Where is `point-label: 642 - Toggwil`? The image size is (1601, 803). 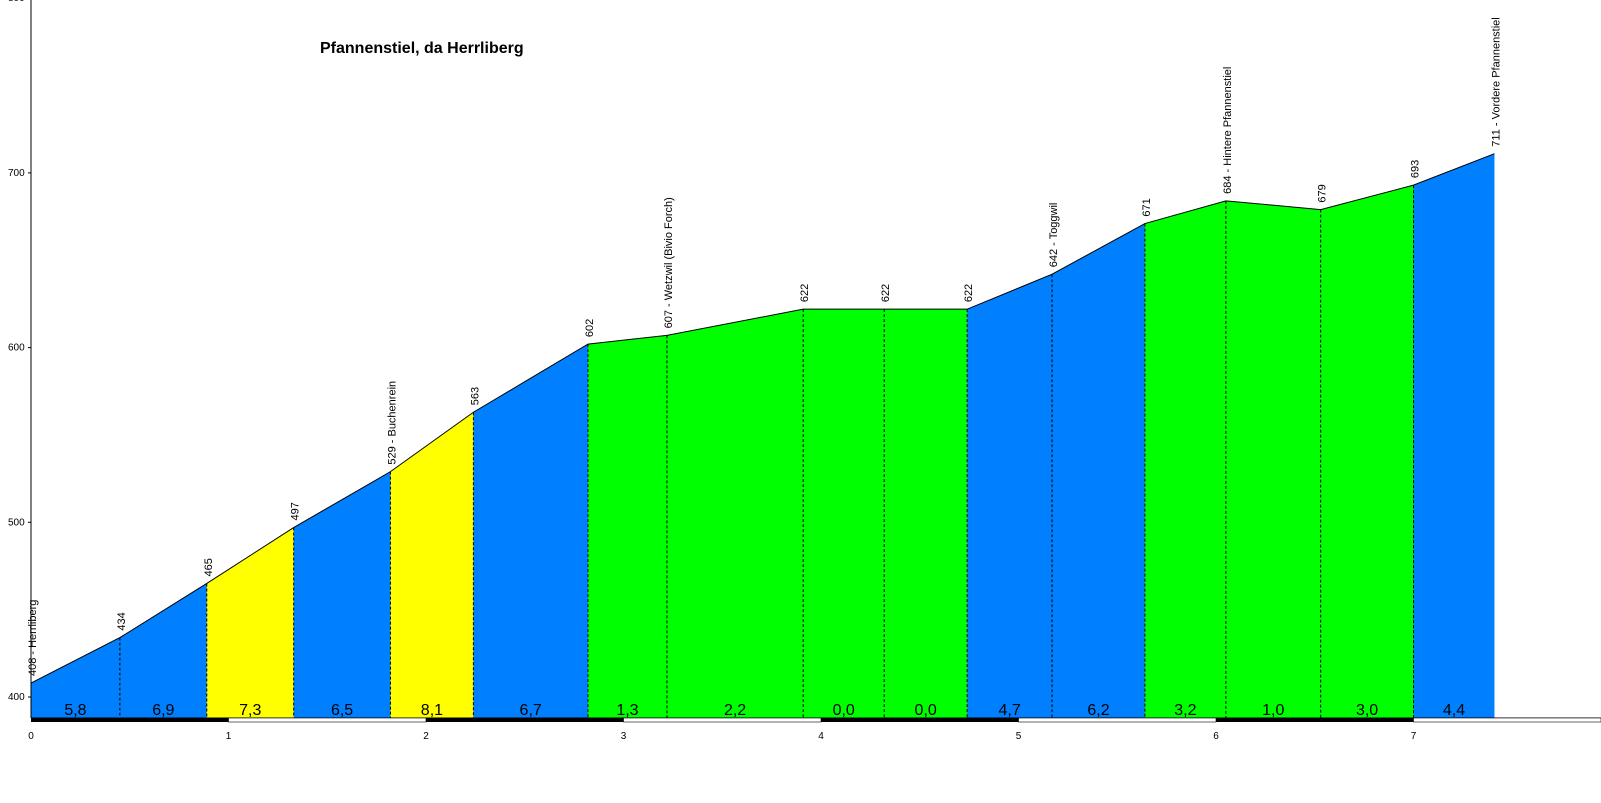
point-label: 642 - Toggwil is located at coordinates (1054, 235).